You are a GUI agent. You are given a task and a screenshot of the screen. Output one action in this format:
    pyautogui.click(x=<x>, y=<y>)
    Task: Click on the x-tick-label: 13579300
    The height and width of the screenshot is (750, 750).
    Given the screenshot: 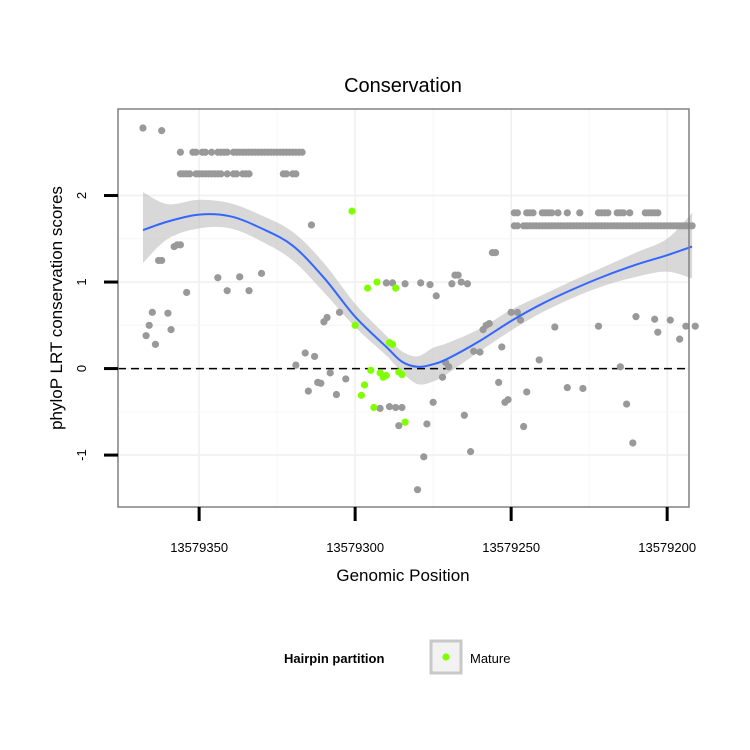 What is the action you would take?
    pyautogui.click(x=355, y=547)
    